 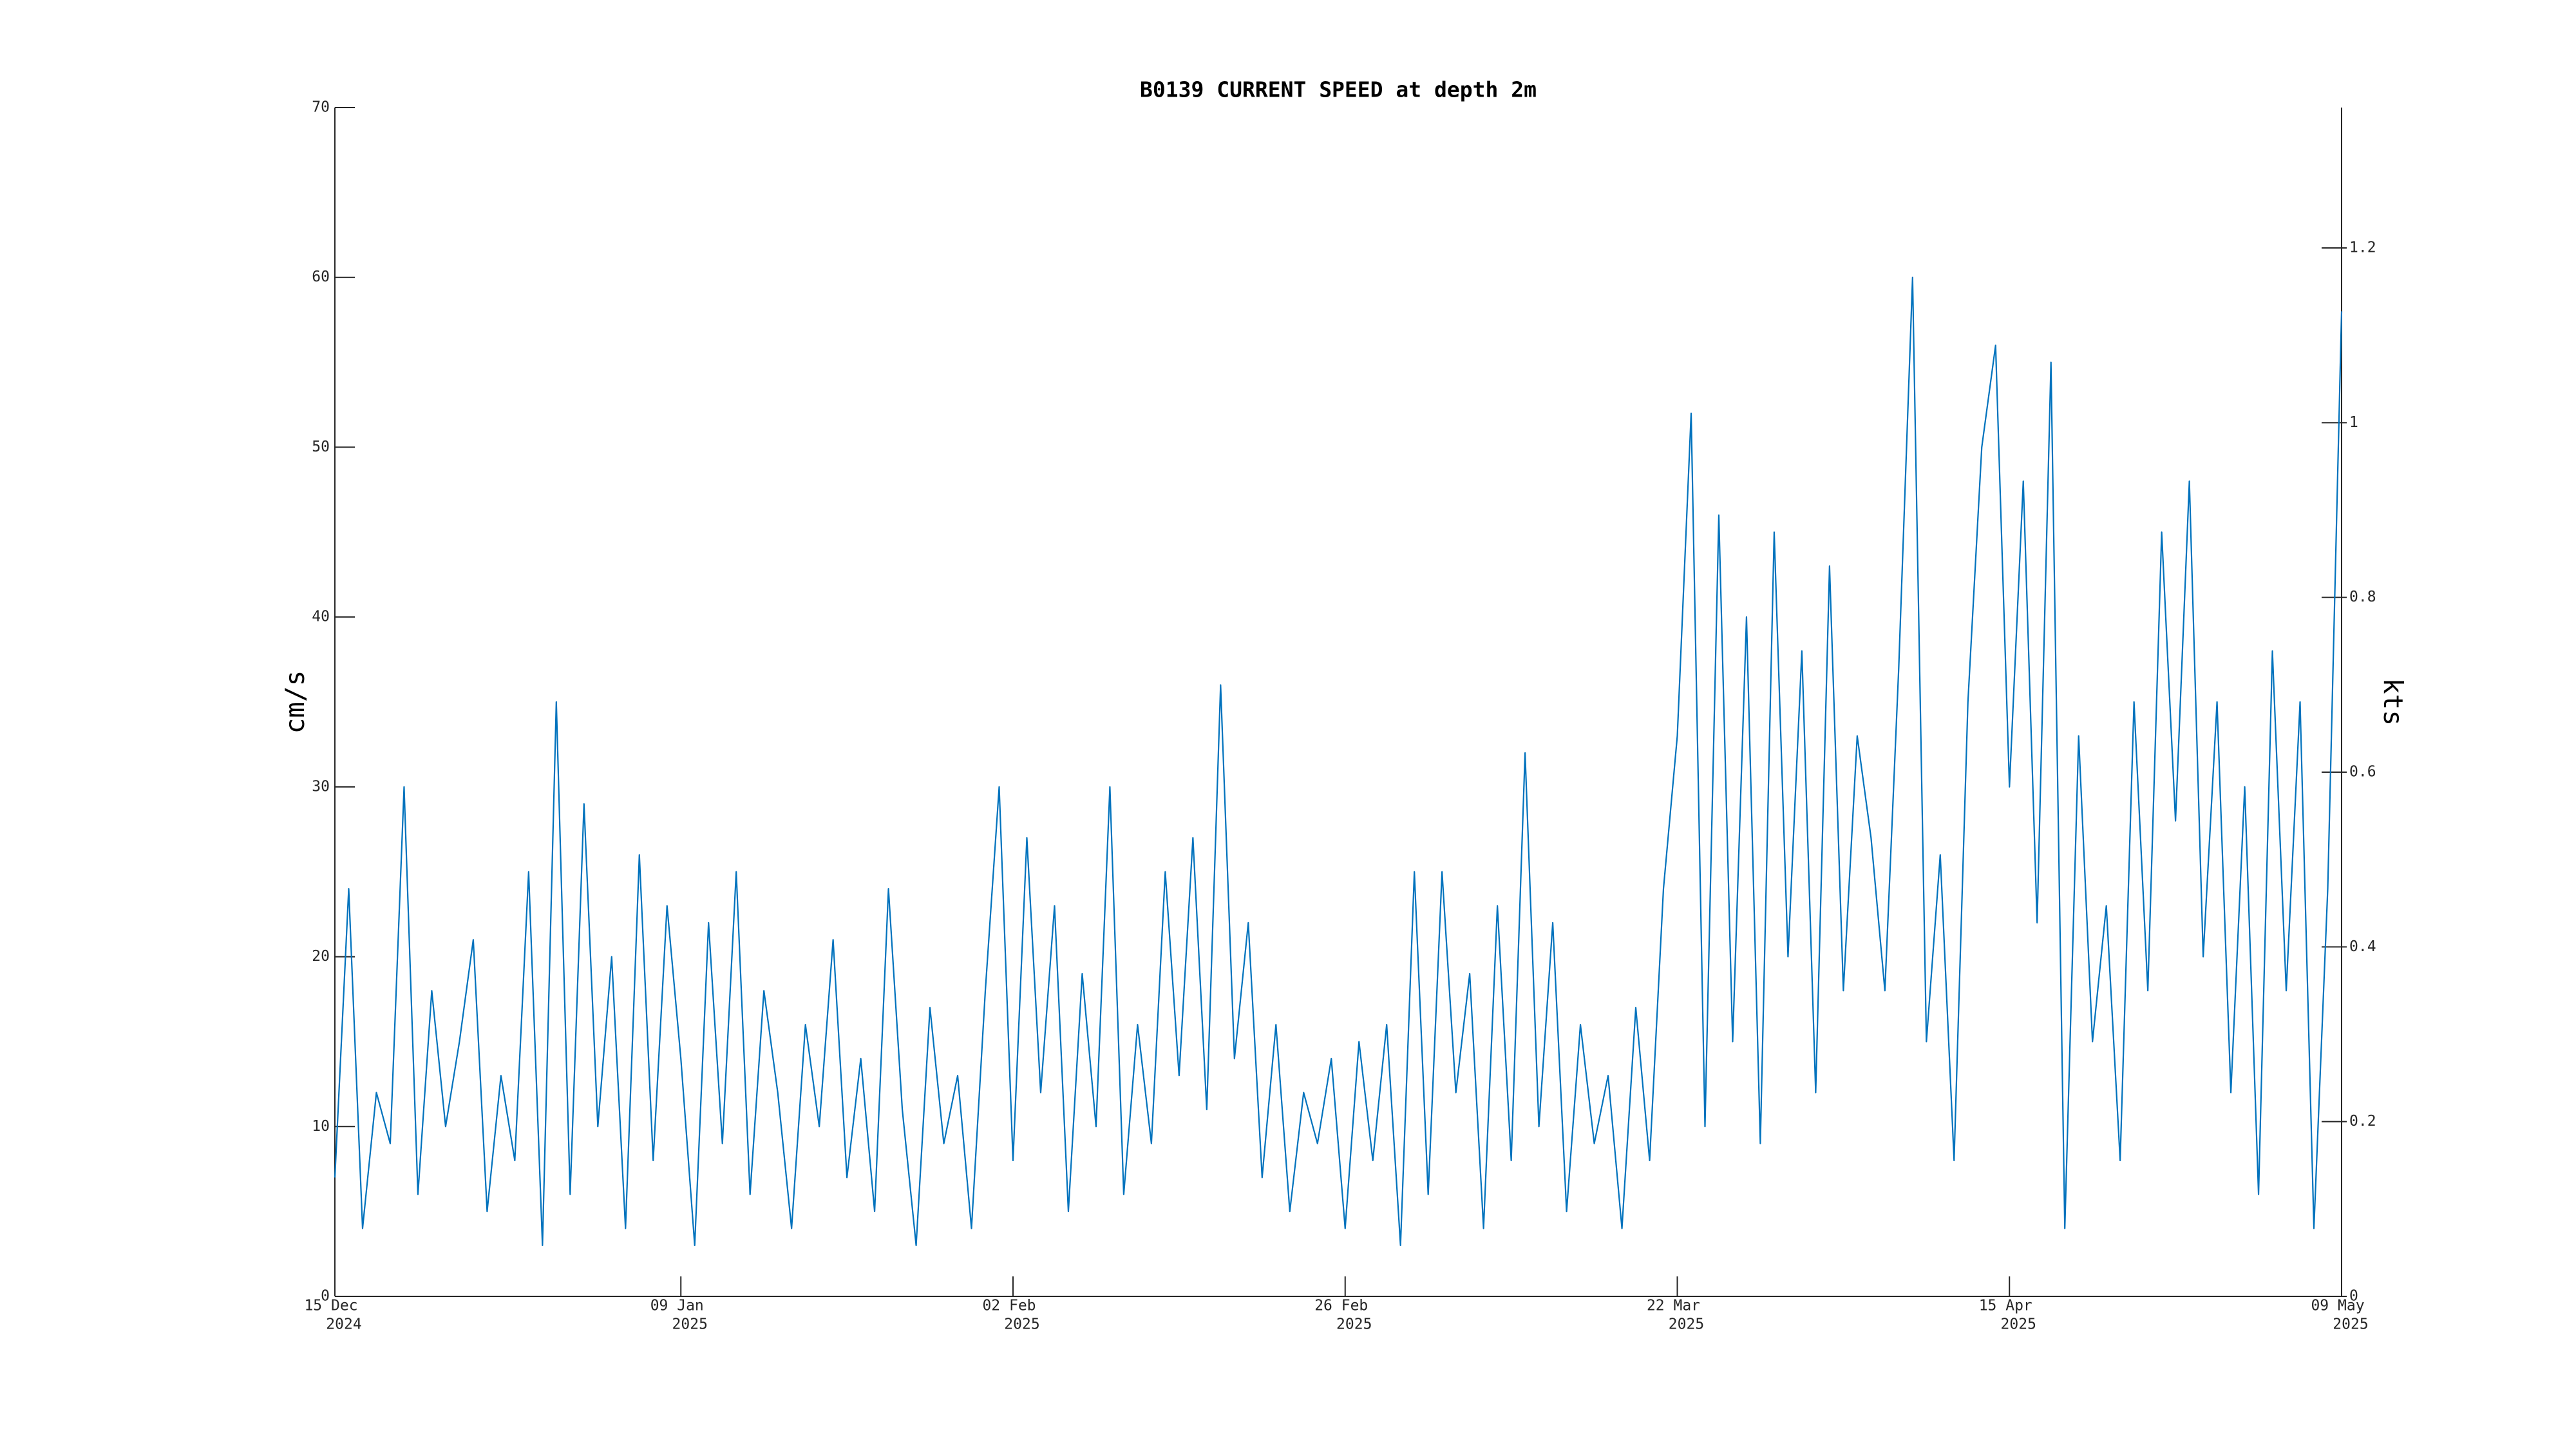 What do you see at coordinates (343, 1324) in the screenshot?
I see `x-tick-year: 2024` at bounding box center [343, 1324].